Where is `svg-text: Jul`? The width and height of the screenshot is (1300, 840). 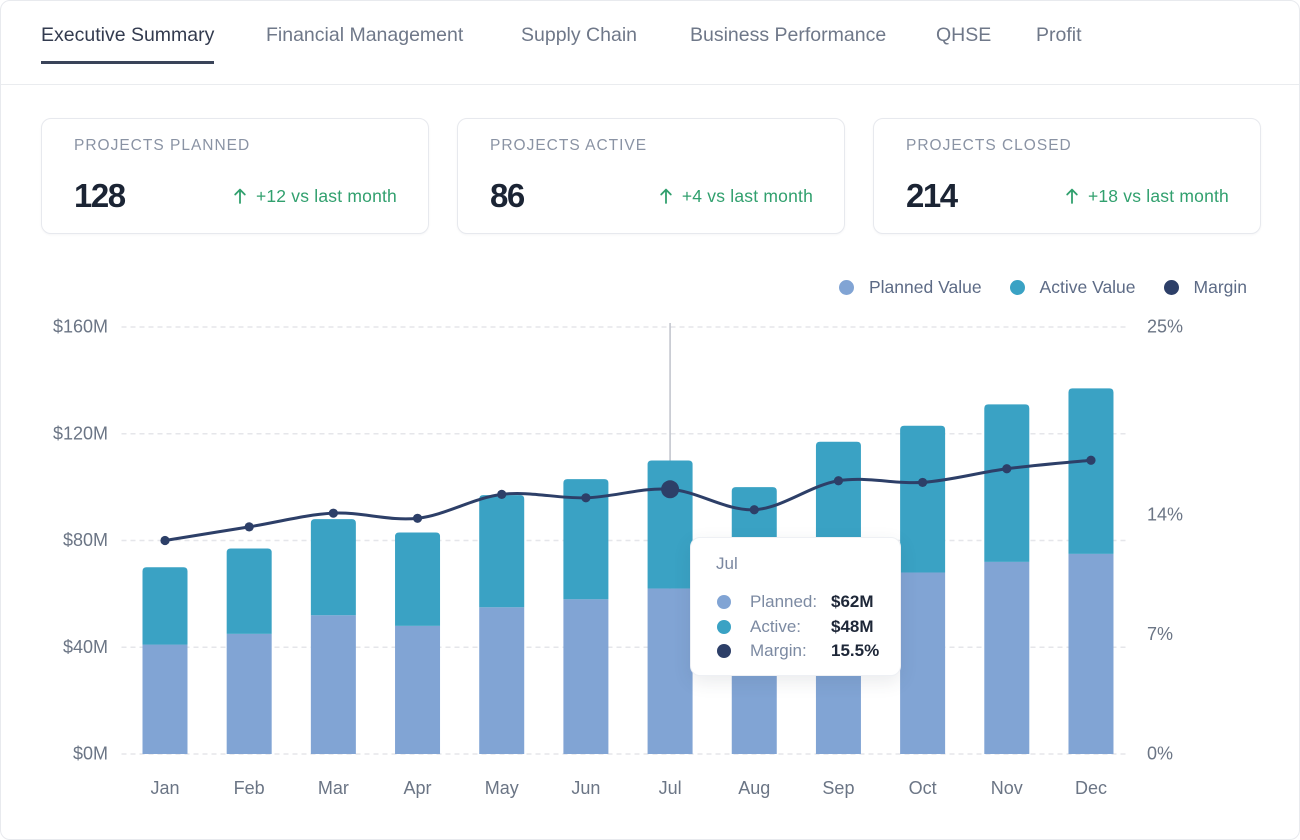
svg-text: Jul is located at coordinates (670, 788).